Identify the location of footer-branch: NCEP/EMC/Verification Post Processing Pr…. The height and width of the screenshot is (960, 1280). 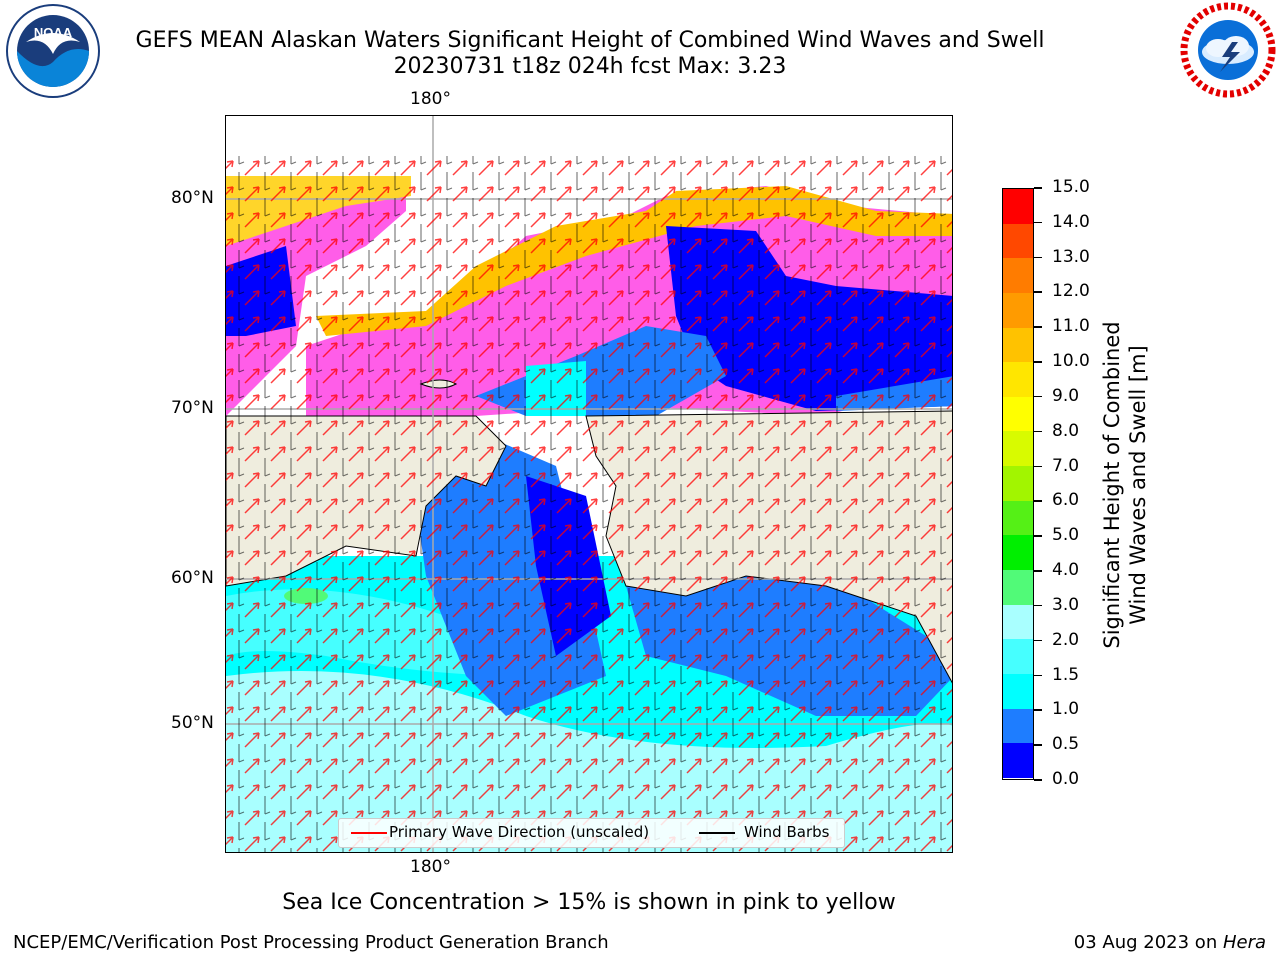
(311, 942).